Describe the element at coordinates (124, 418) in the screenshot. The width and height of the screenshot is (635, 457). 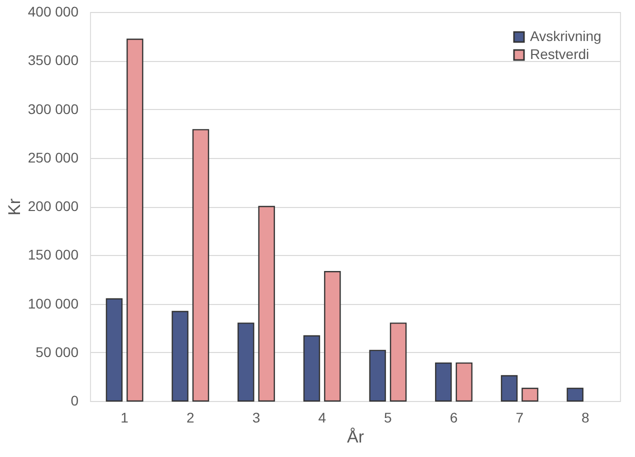
I see `x-tick-label: 1` at that location.